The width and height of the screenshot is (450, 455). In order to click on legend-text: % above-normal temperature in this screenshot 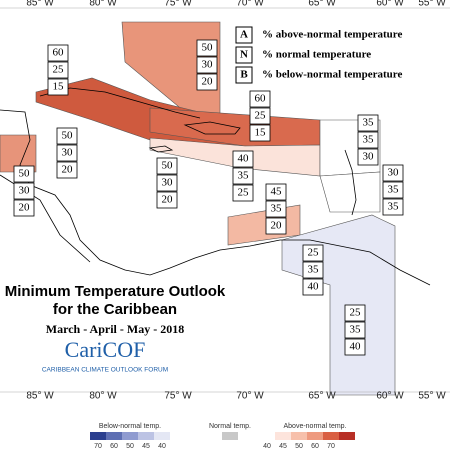, I will do `click(332, 35)`.